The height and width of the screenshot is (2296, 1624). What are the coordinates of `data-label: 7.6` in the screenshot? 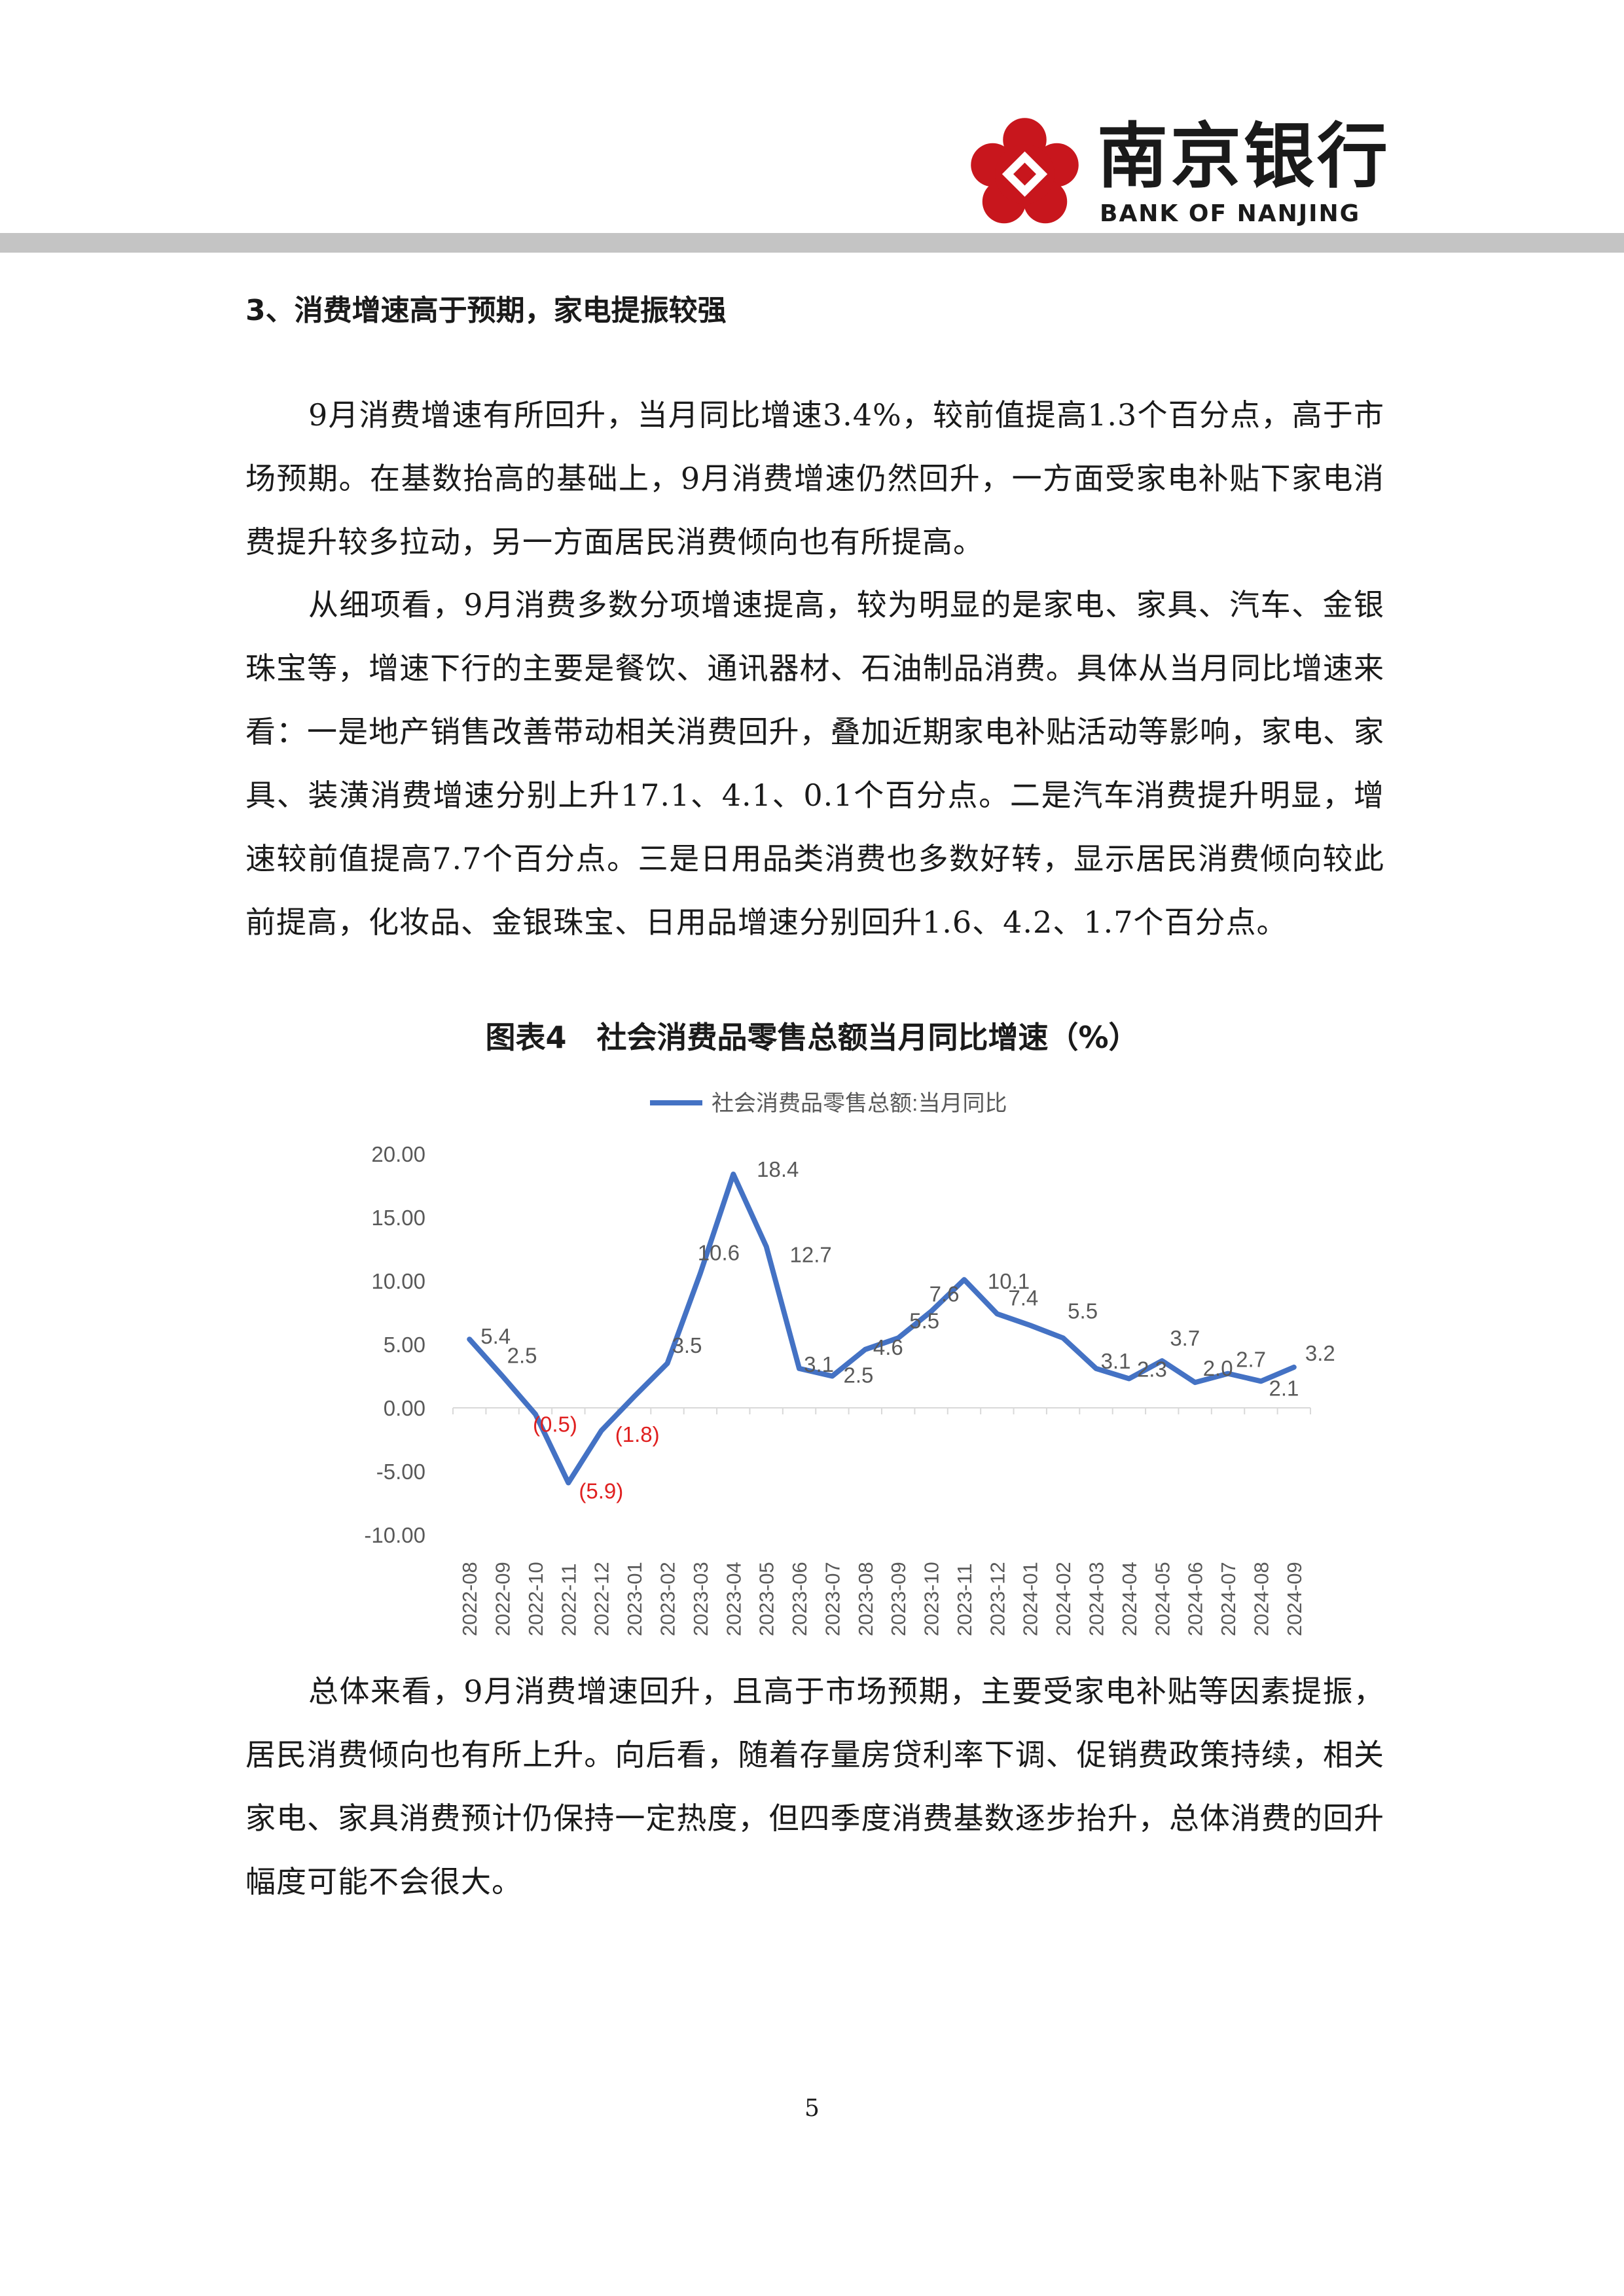 It's located at (945, 1294).